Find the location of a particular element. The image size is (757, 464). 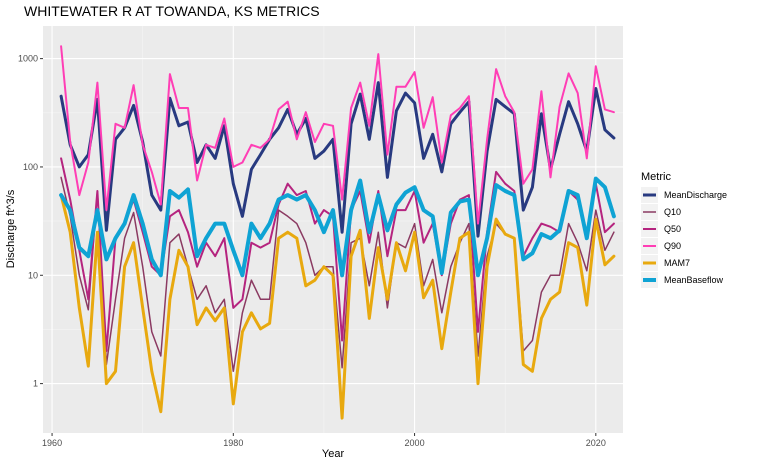

legend-title: Metric is located at coordinates (656, 177).